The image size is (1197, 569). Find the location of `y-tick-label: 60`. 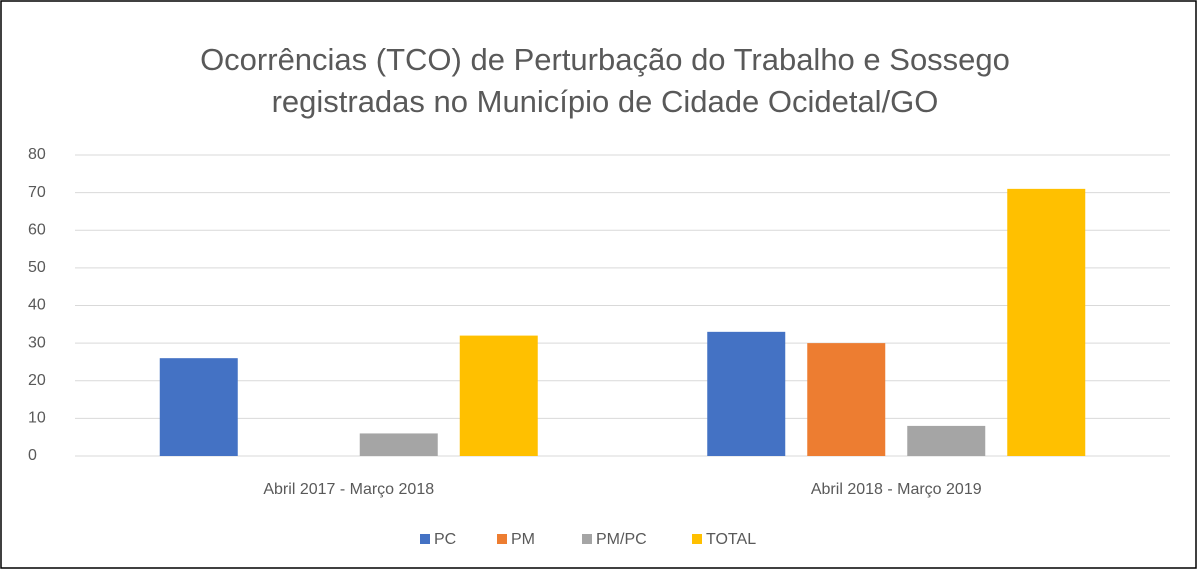

y-tick-label: 60 is located at coordinates (37, 229).